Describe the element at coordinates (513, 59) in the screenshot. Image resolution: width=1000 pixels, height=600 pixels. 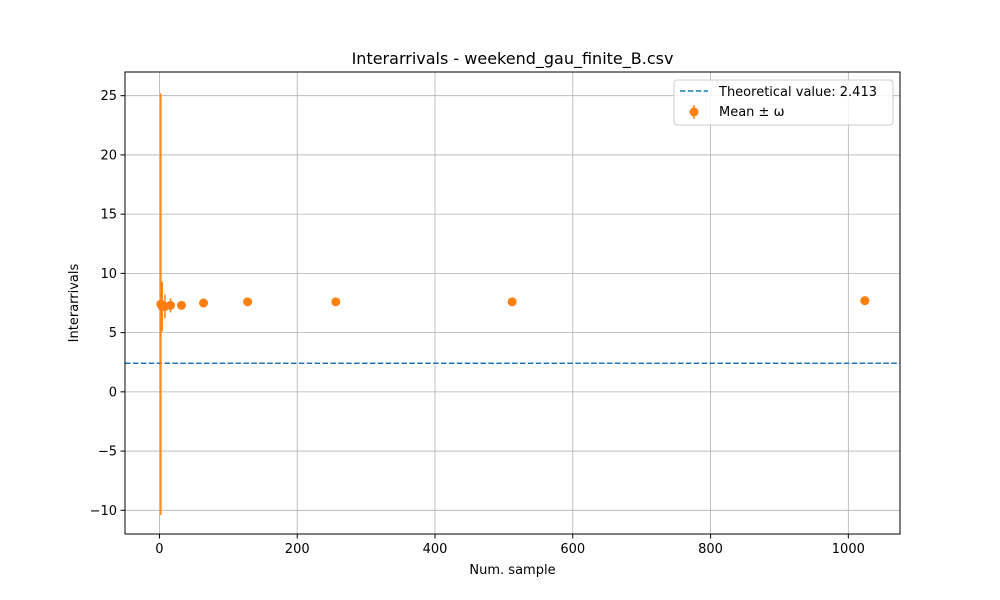
I see `chart-title: Interarrivals - weekend_gau_finite_B.csv` at that location.